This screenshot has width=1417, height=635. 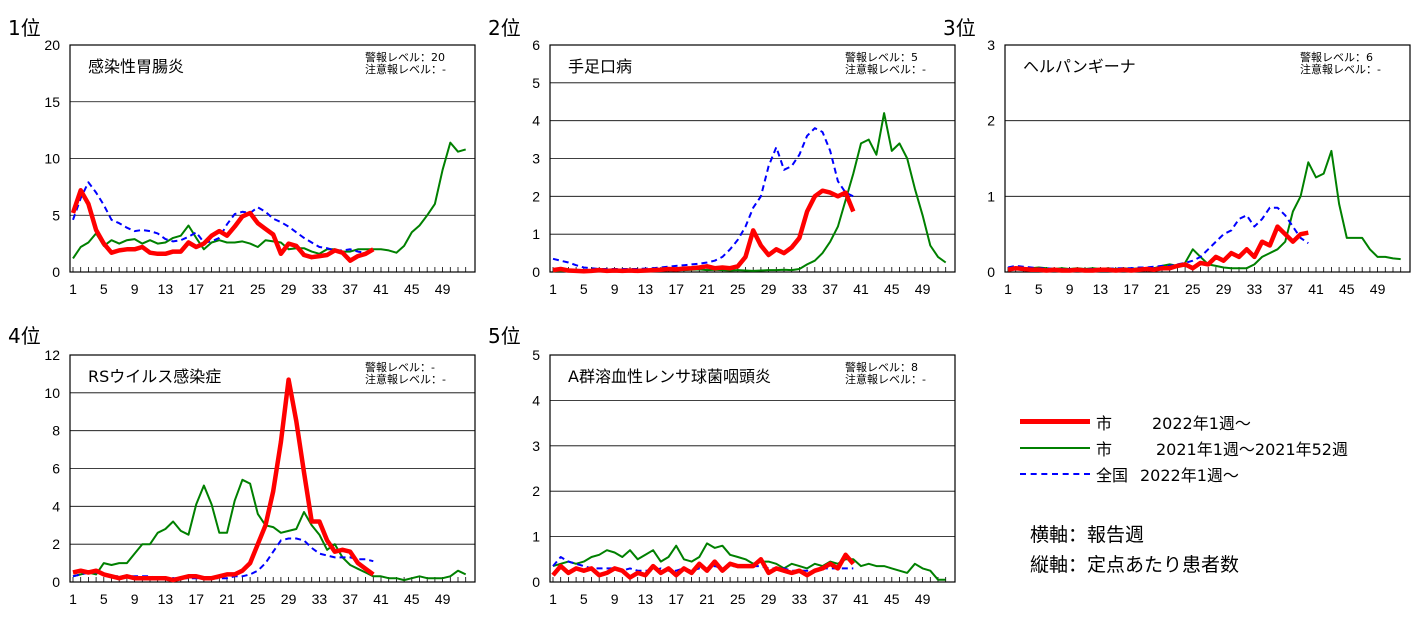 I want to click on x-tick-label: 21, so click(x=1162, y=289).